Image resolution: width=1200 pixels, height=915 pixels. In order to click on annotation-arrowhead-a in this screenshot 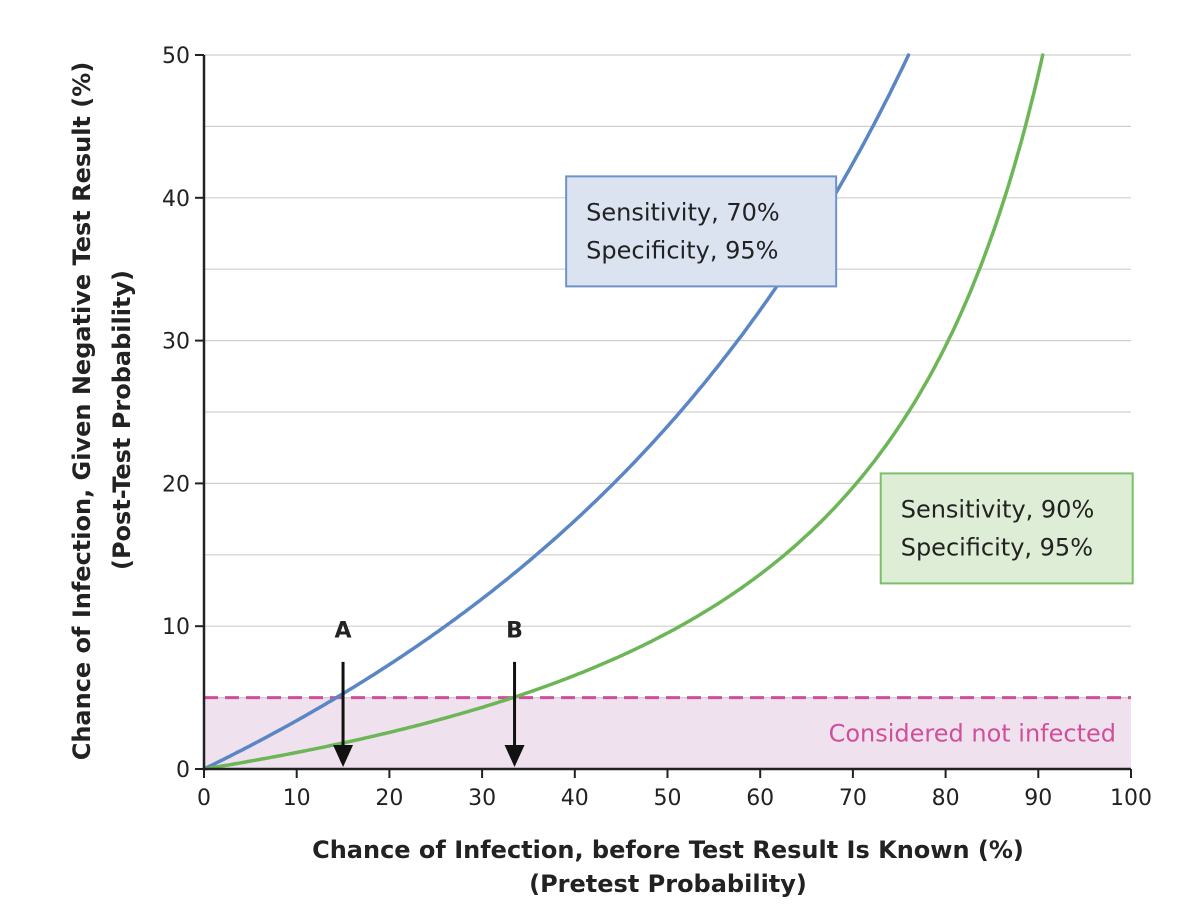, I will do `click(343, 756)`.